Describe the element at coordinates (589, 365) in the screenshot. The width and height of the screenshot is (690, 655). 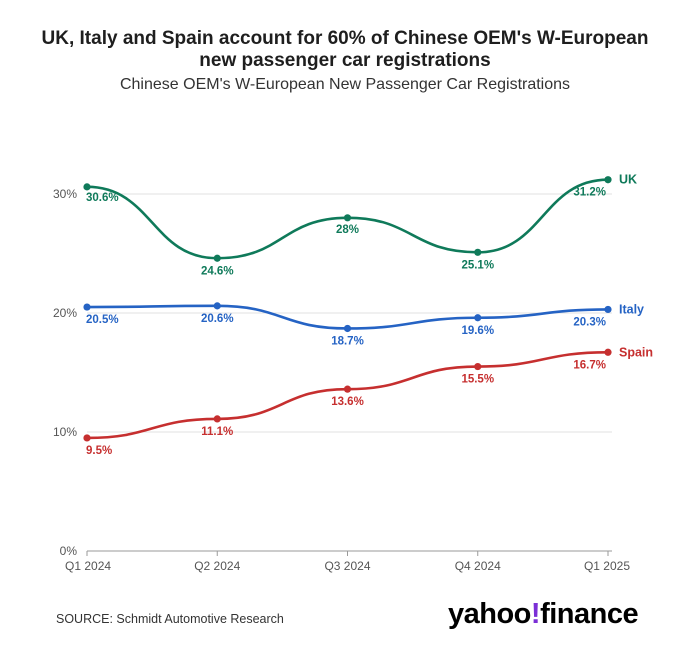
I see `data-label-spain: 16.7%` at that location.